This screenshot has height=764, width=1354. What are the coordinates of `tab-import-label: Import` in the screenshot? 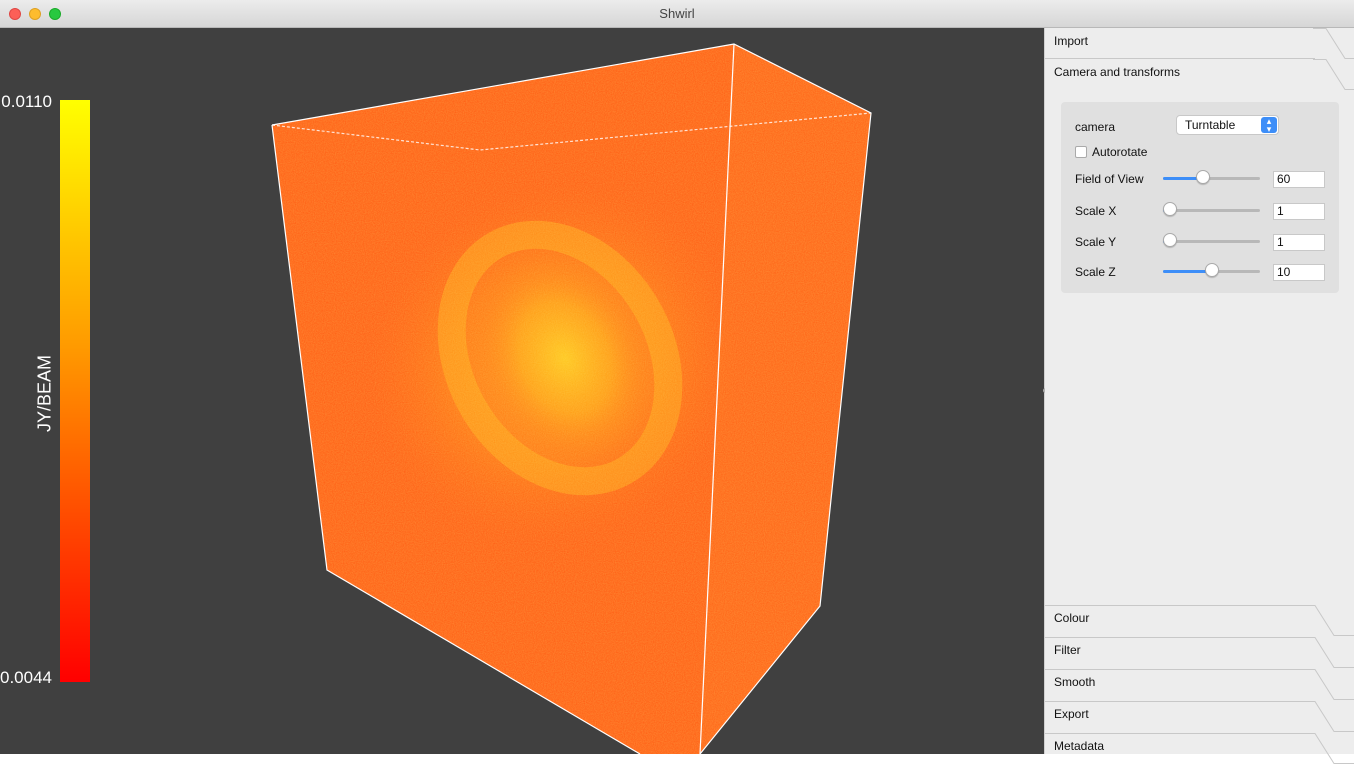 It's located at (1071, 41).